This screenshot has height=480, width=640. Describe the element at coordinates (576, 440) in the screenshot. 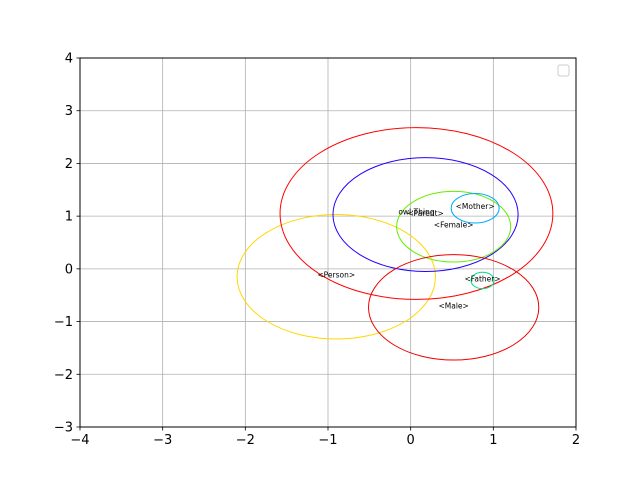

I see `x-tick-label: 2` at that location.